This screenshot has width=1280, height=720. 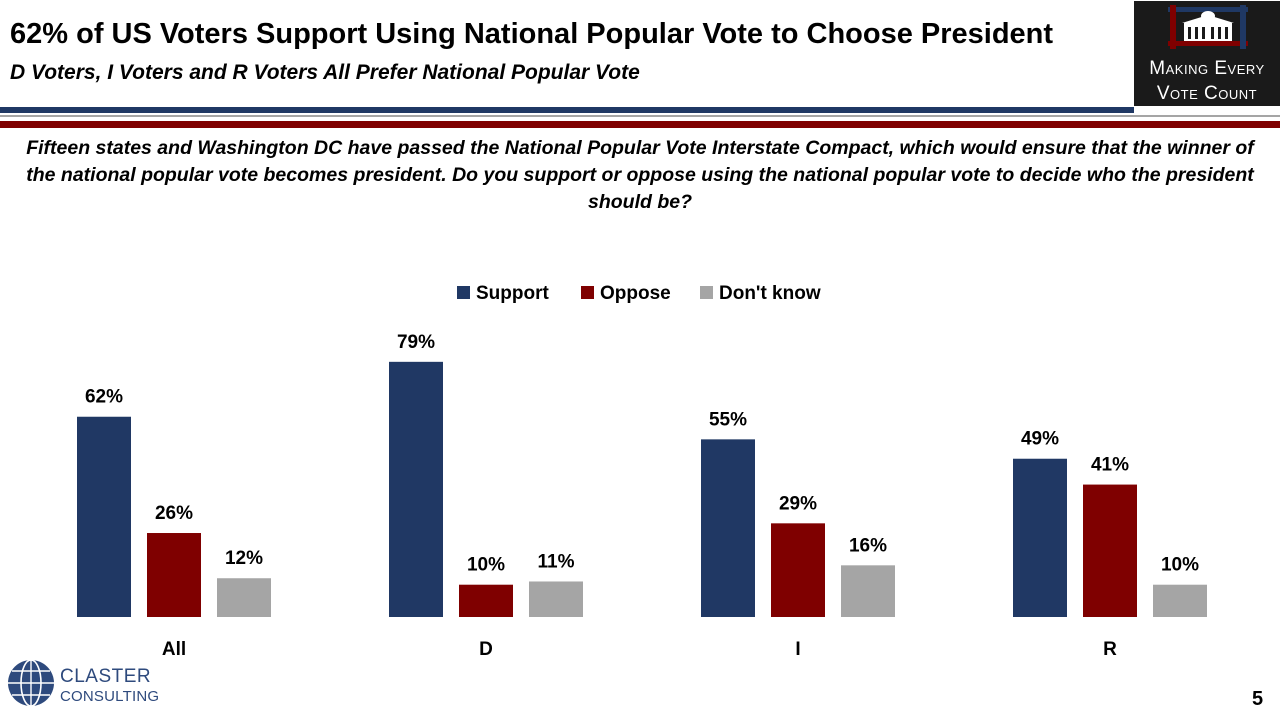 What do you see at coordinates (1110, 649) in the screenshot?
I see `category-label-r: R` at bounding box center [1110, 649].